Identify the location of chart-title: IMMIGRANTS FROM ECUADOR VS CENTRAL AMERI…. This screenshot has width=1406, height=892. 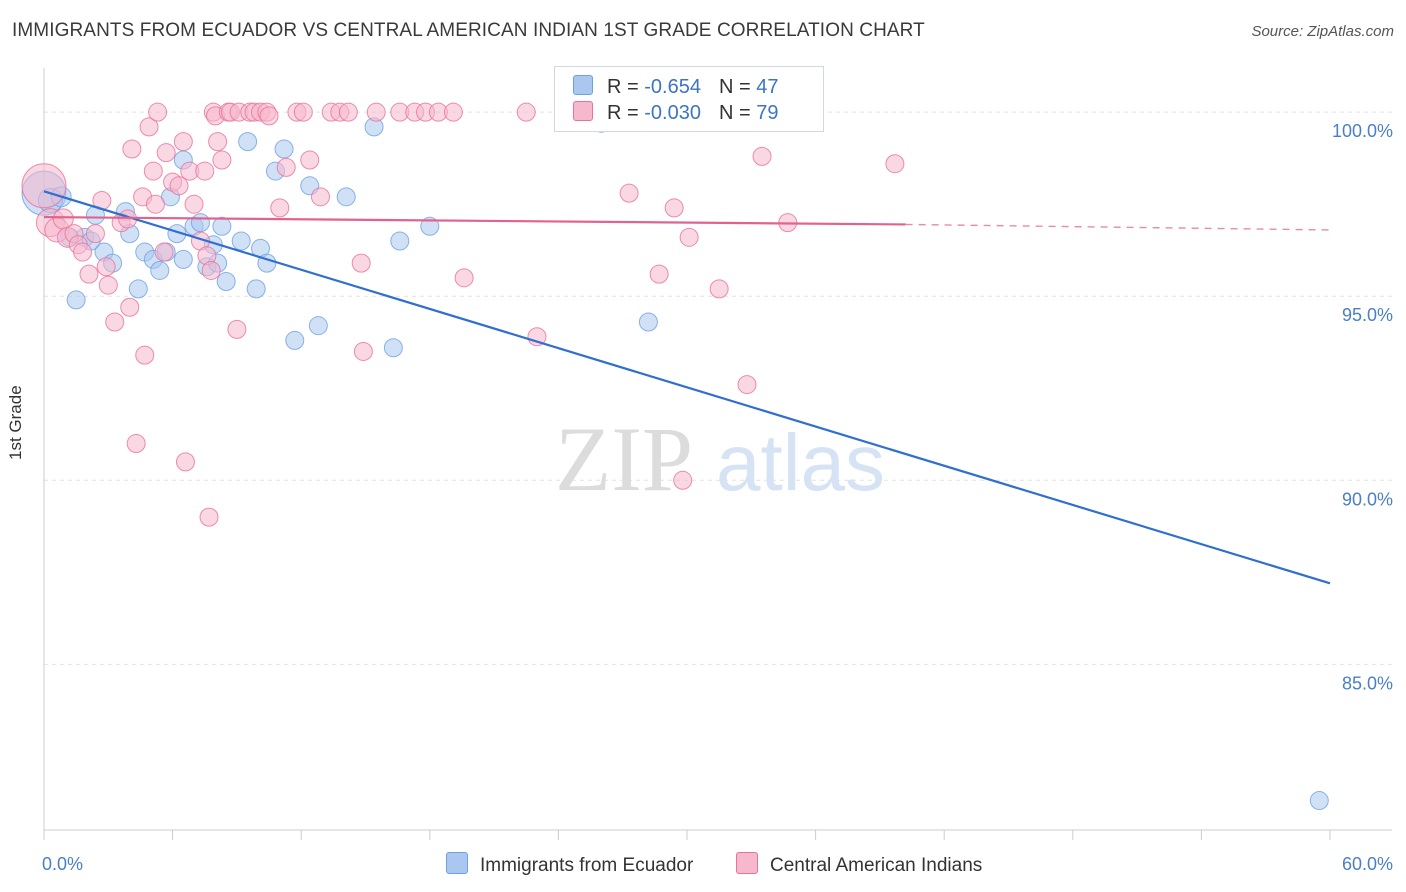
(468, 30).